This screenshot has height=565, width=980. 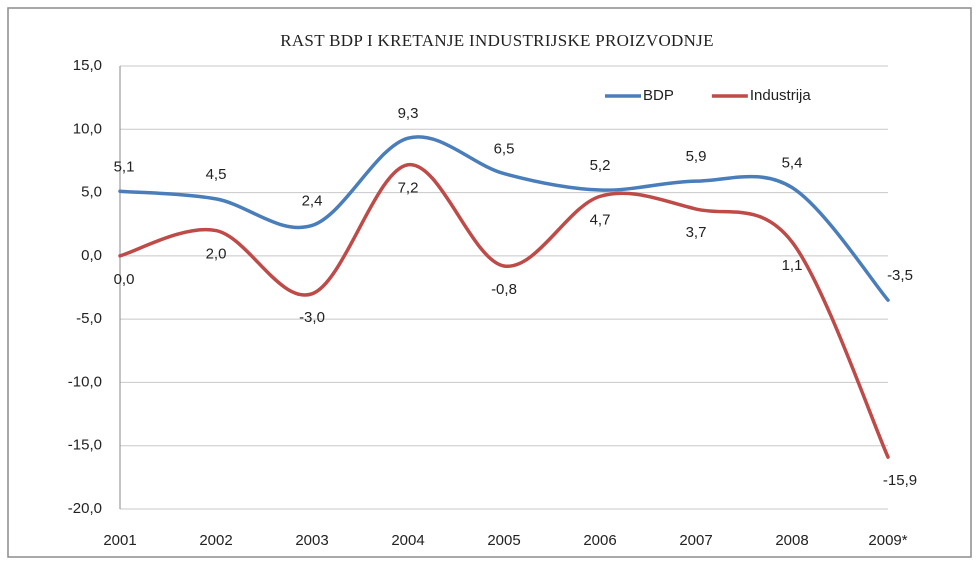 I want to click on data-label: 5,1, so click(x=124, y=166).